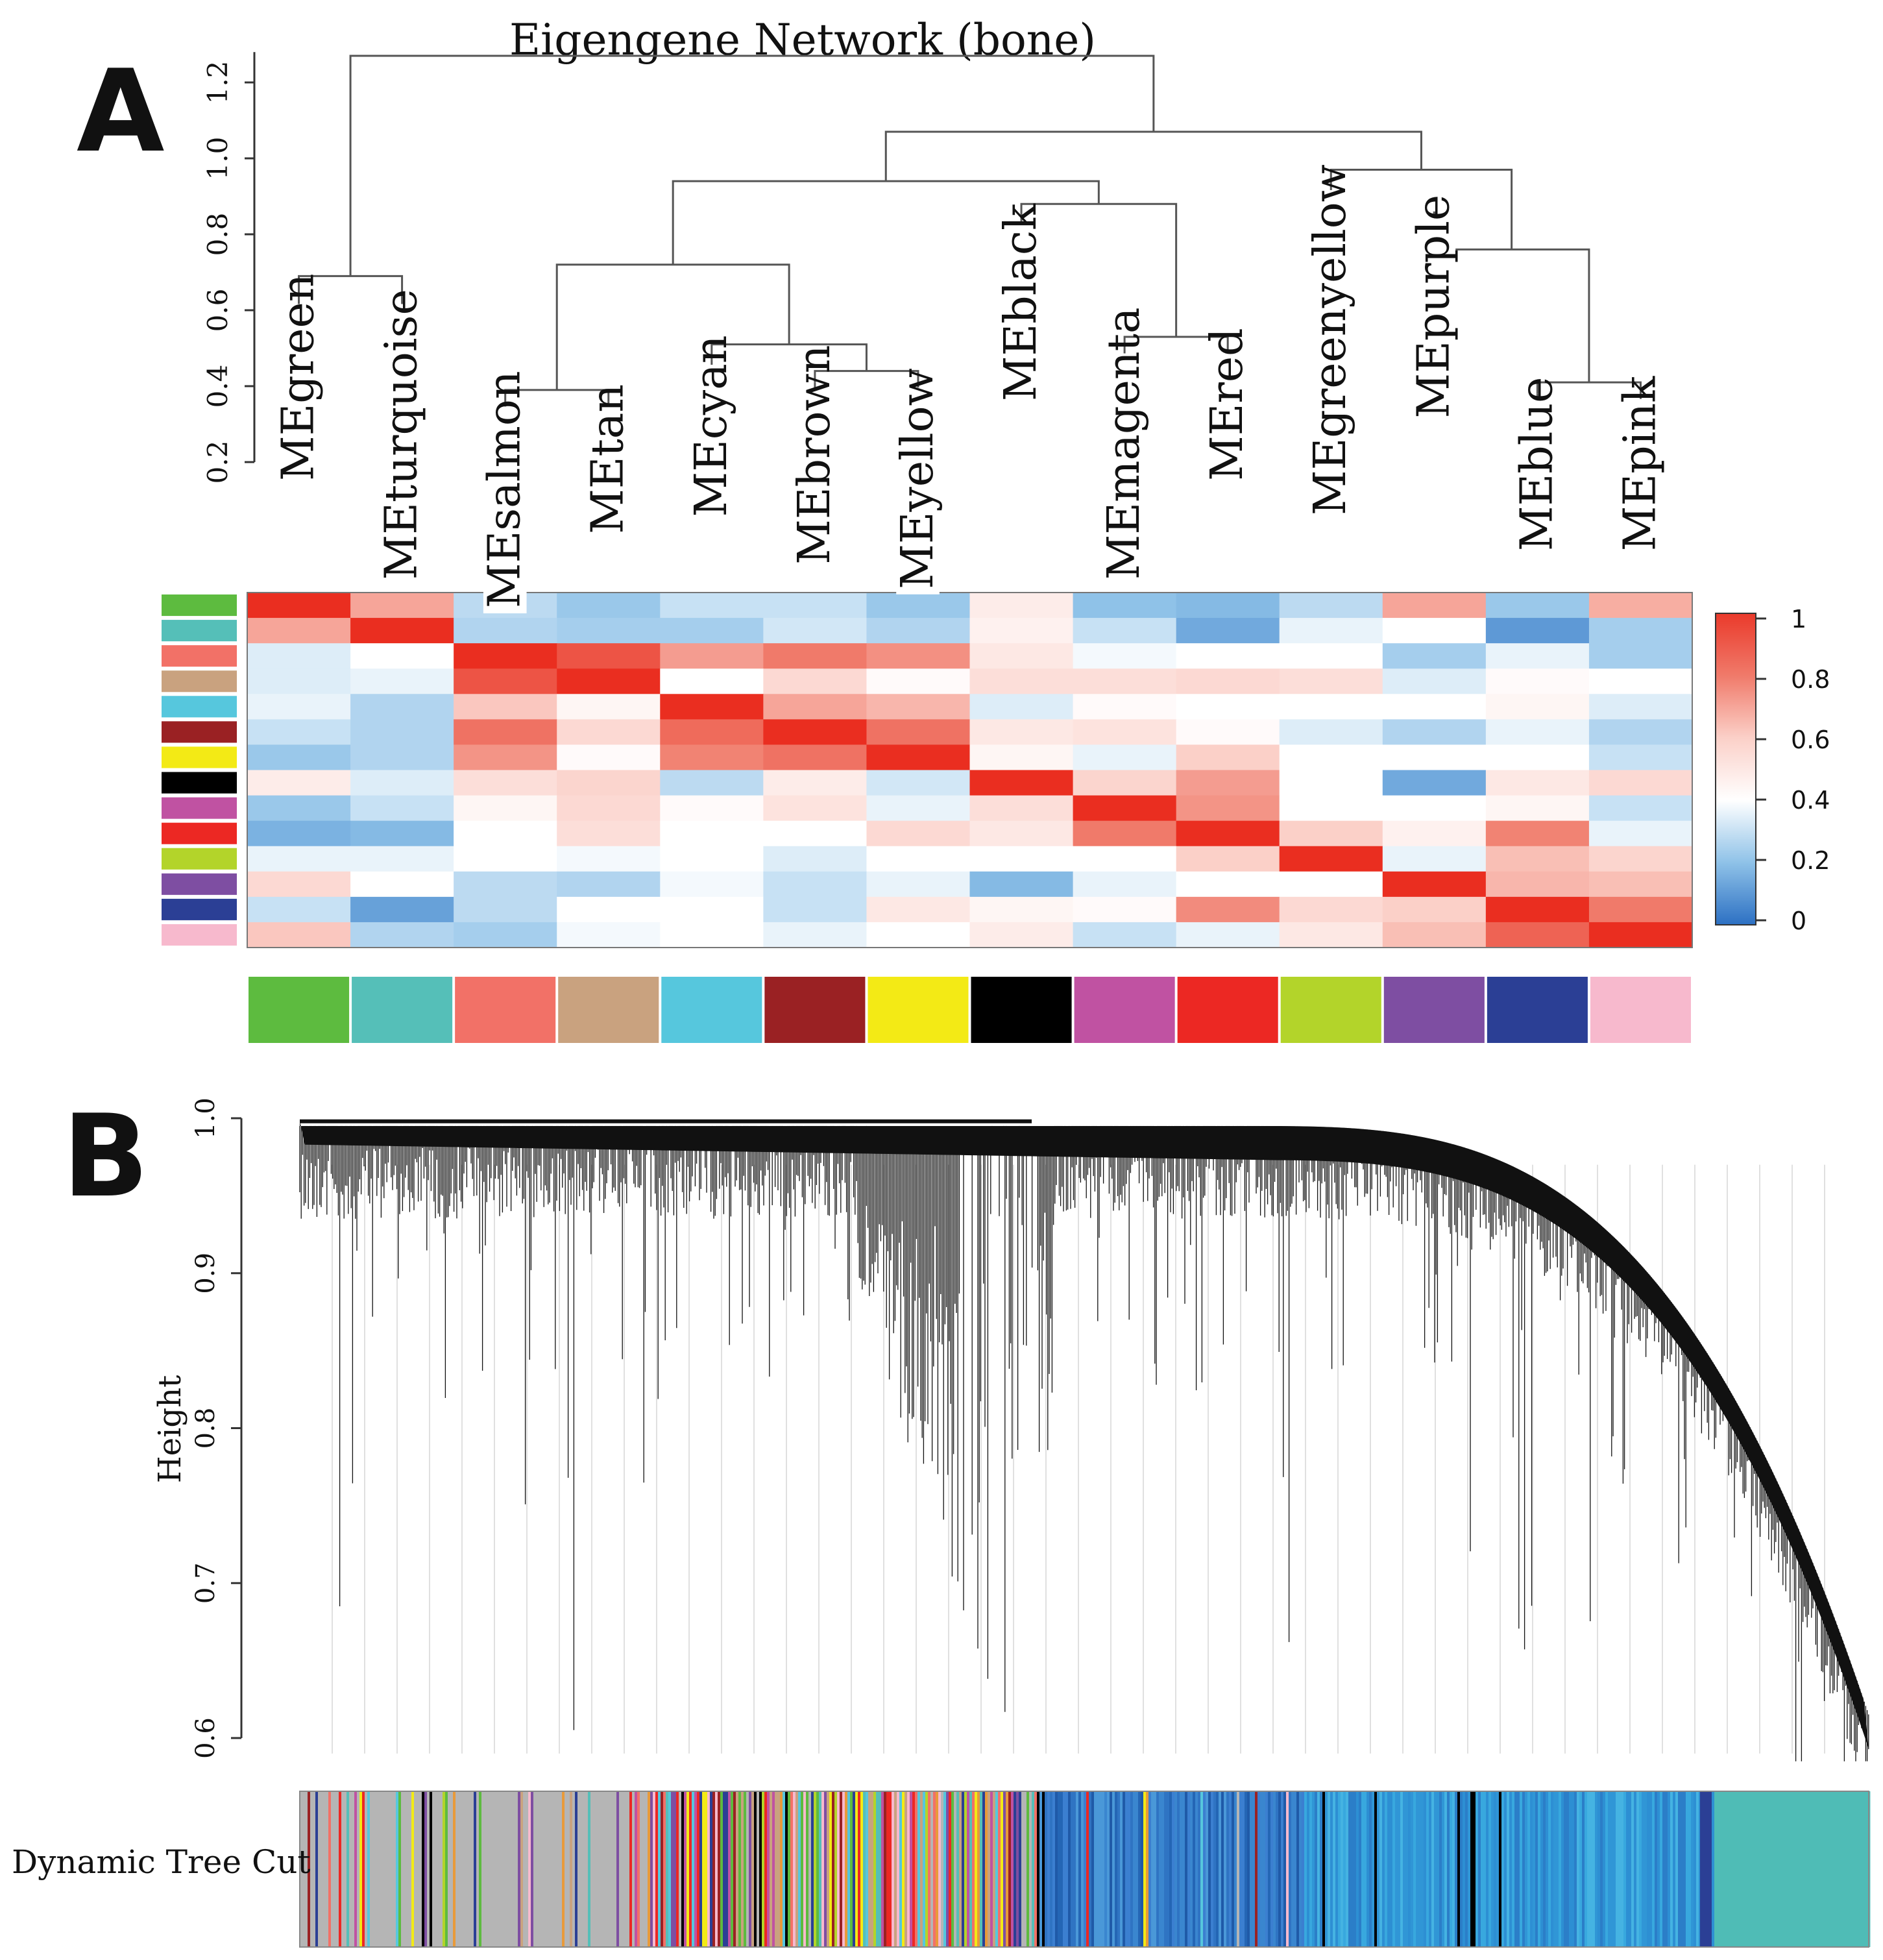  I want to click on legend-tick-label: 0.8, so click(1810, 679).